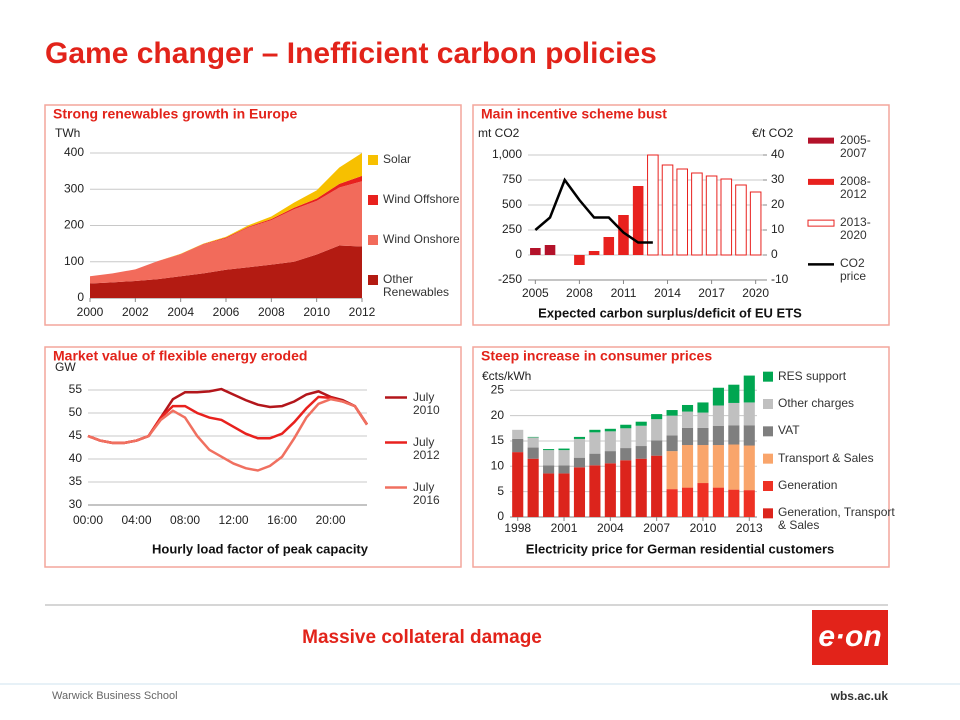  I want to click on panel-title: Strong renewables growth in Europe, so click(175, 114).